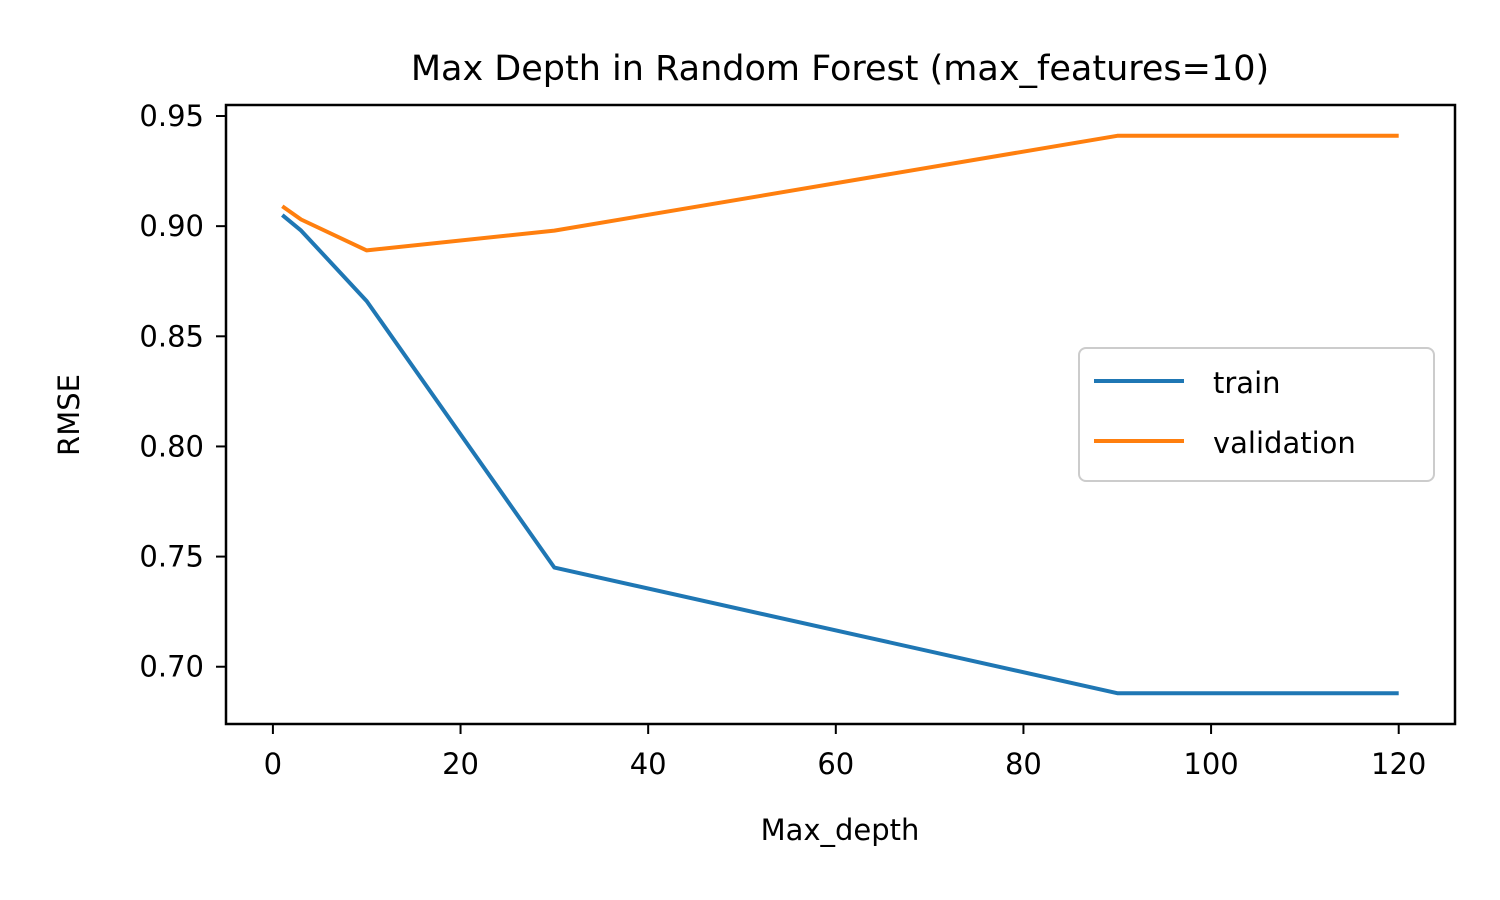 Image resolution: width=1500 pixels, height=900 pixels. What do you see at coordinates (171, 667) in the screenshot?
I see `y-tick-label: 0.70` at bounding box center [171, 667].